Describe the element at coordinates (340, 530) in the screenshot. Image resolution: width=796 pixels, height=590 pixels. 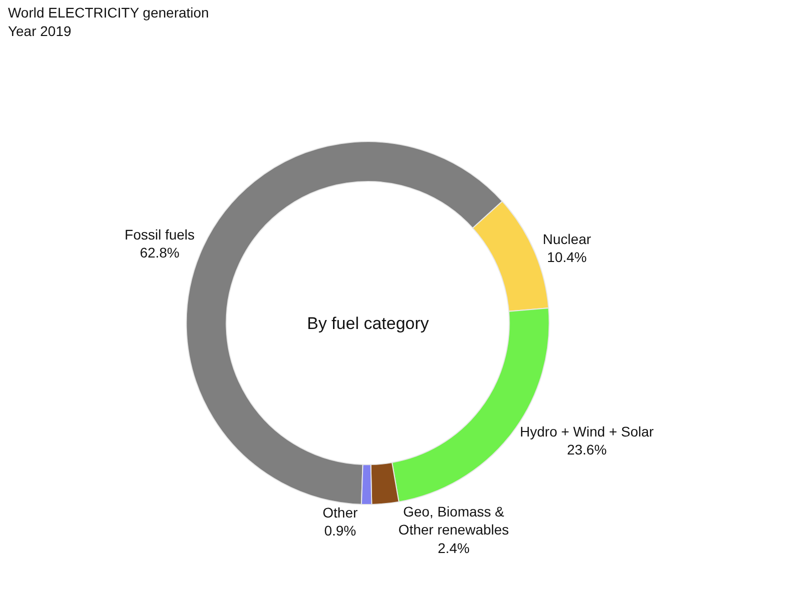
I see `data-label: 0.9%` at that location.